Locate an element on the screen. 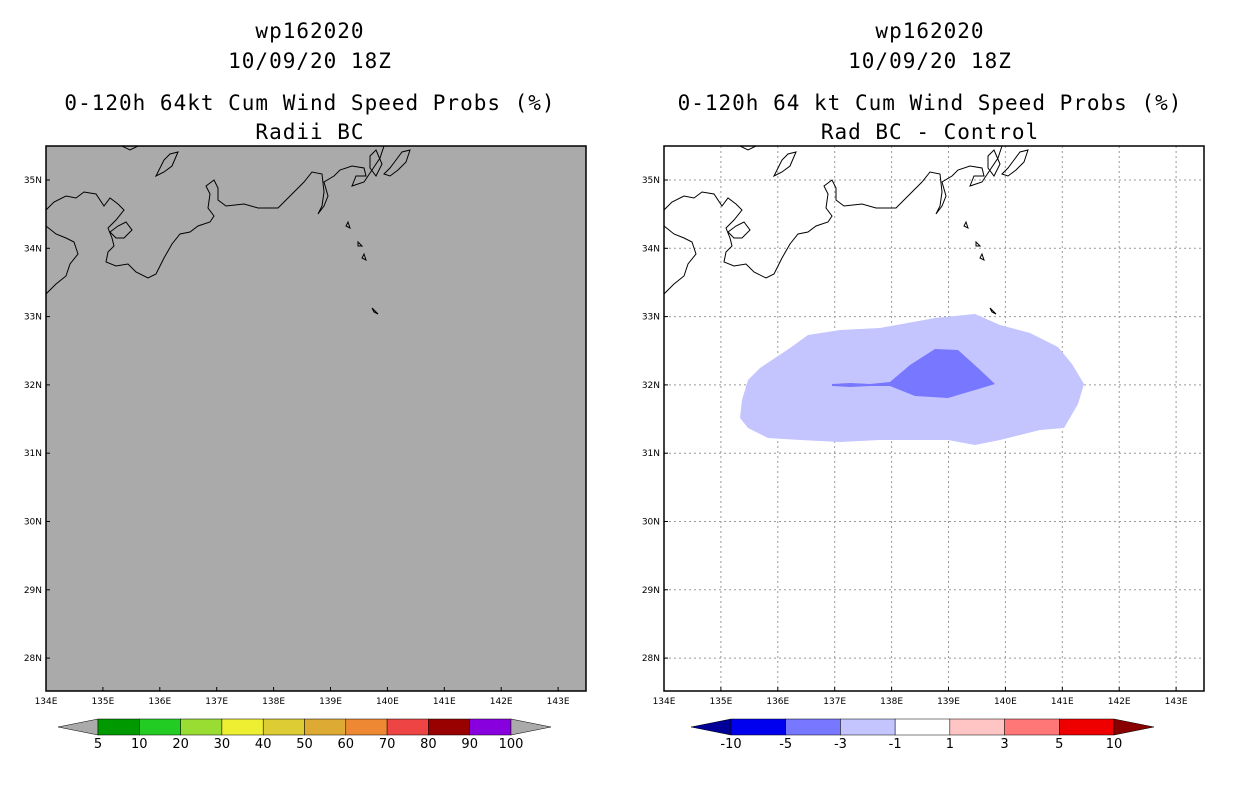 The image size is (1236, 800). colorbar-label: -10 is located at coordinates (730, 744).